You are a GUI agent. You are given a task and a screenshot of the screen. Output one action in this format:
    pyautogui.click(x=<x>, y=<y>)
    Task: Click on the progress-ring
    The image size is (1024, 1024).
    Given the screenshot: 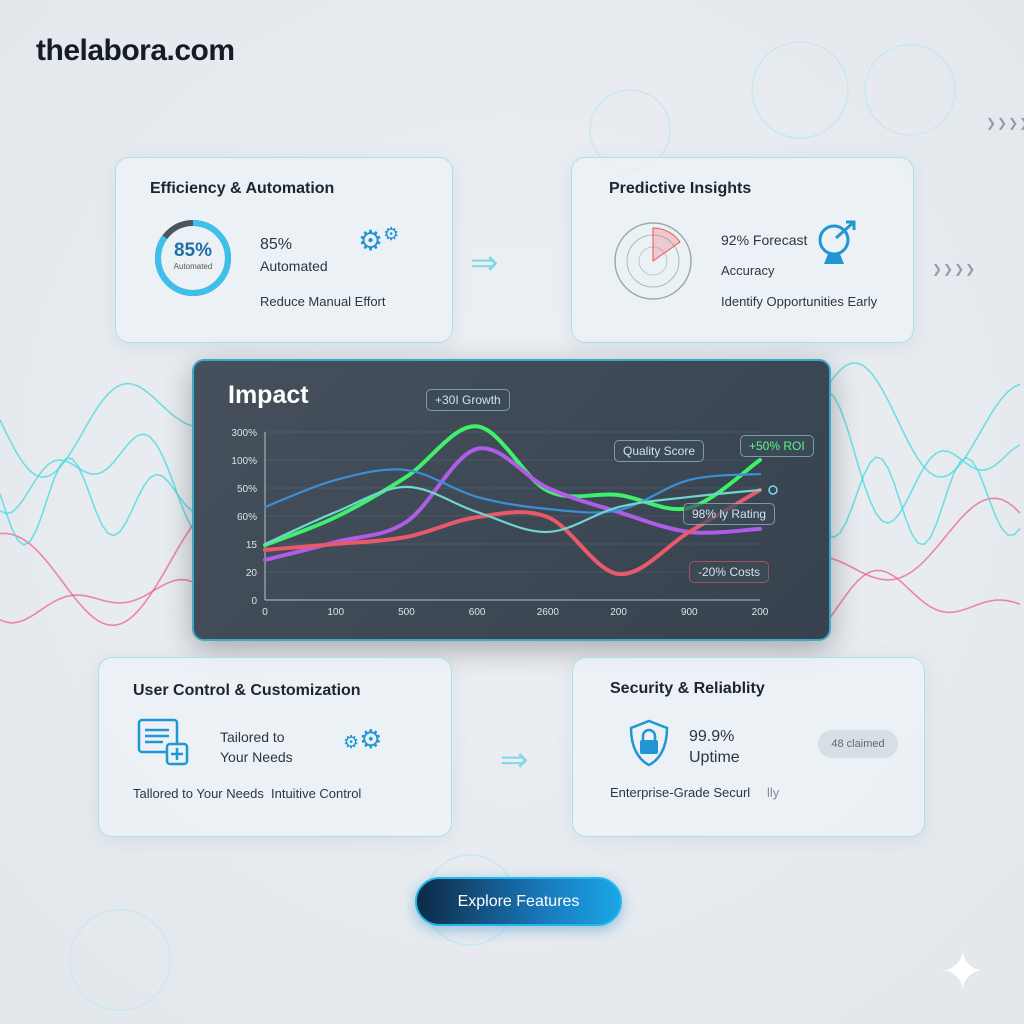 What is the action you would take?
    pyautogui.click(x=193, y=258)
    